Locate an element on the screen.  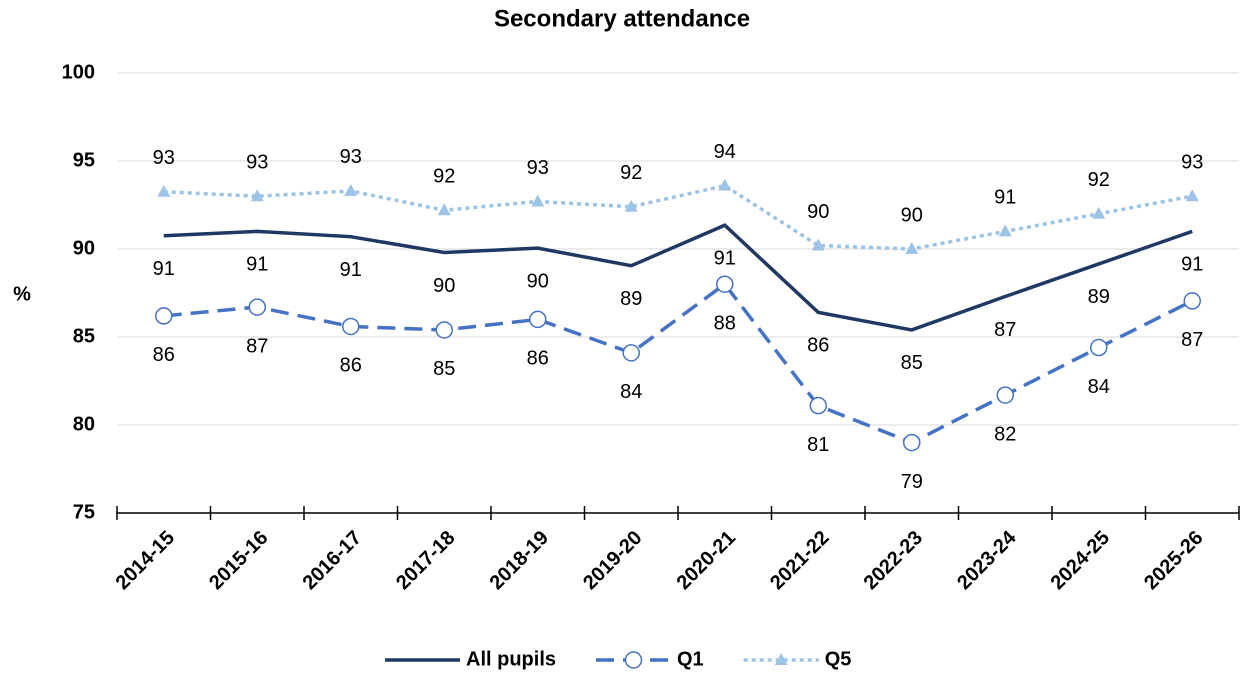
x-tick-label: 2017-18 is located at coordinates (425, 560).